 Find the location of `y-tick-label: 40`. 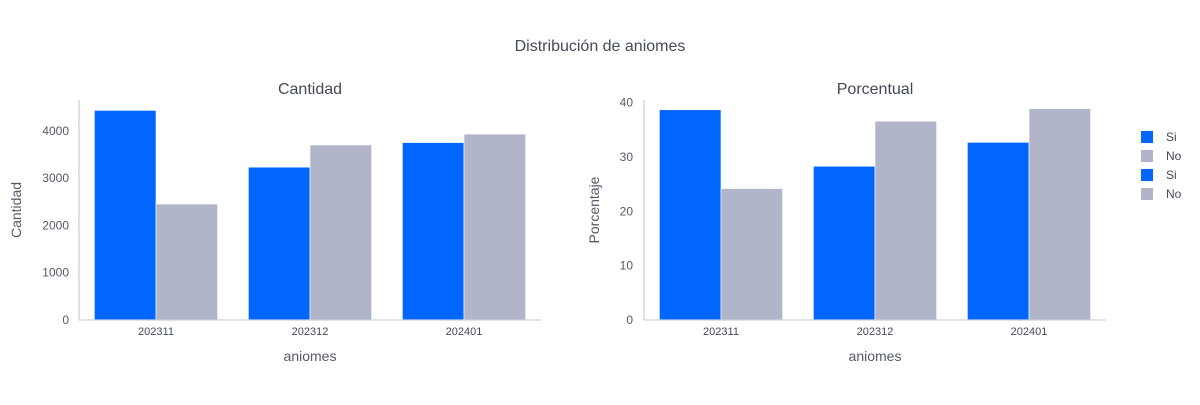

y-tick-label: 40 is located at coordinates (627, 103).